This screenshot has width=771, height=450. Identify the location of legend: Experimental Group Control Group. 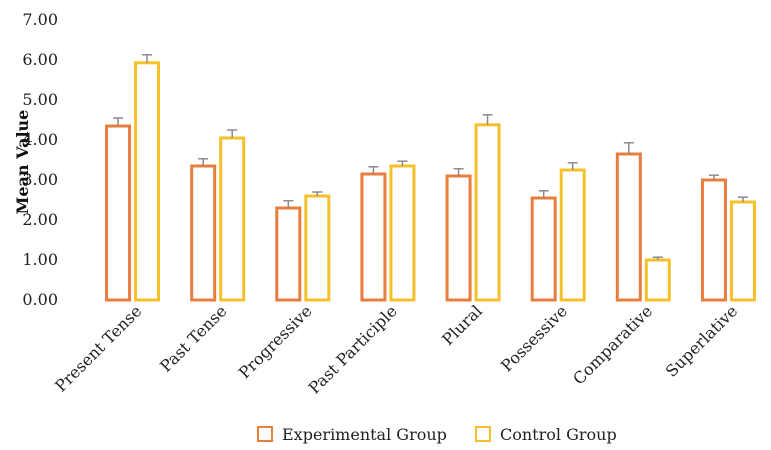
(437, 434).